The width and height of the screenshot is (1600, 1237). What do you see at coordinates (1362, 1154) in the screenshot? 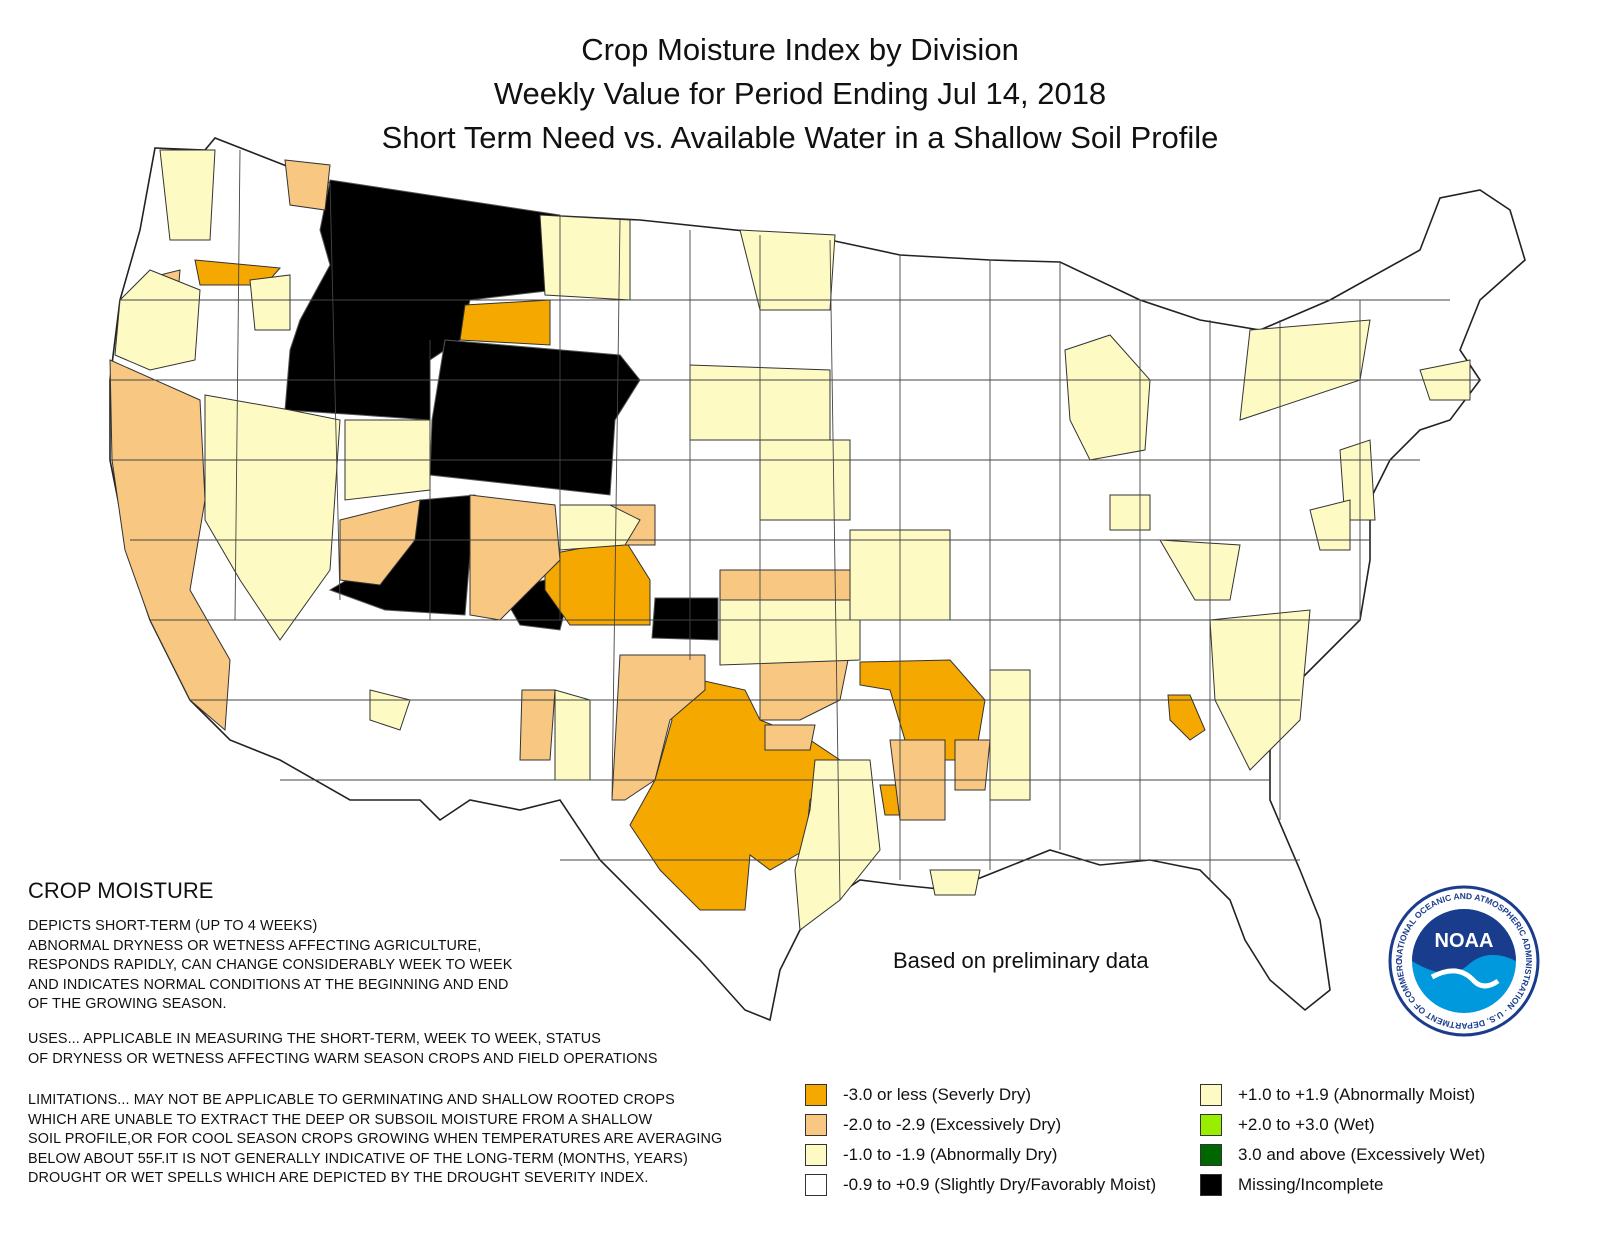
I see `legend-label: 3.0 and above (Excessively Wet)` at bounding box center [1362, 1154].